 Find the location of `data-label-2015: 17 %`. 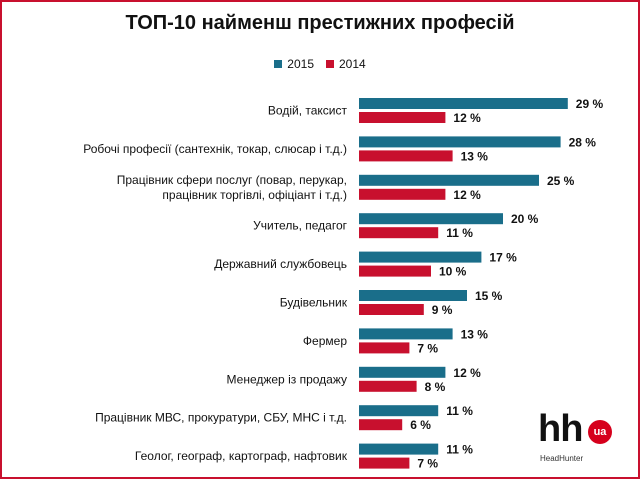

data-label-2015: 17 % is located at coordinates (503, 258).